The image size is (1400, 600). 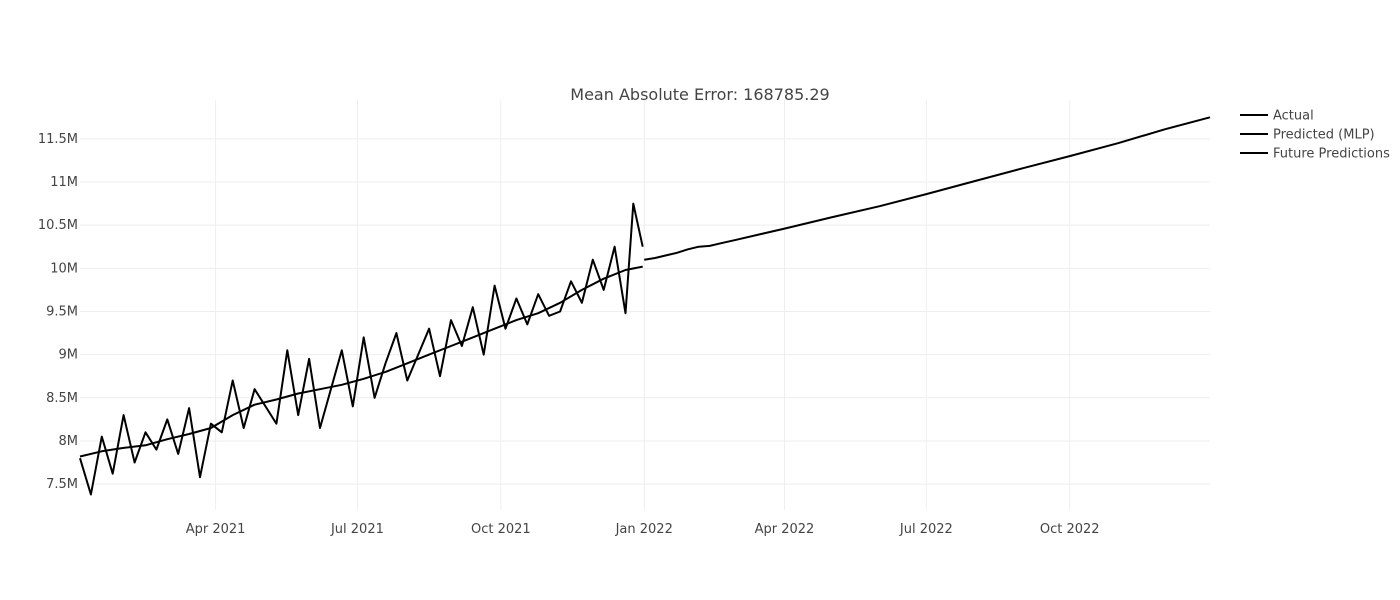 I want to click on x-tick-label: Oct 2021, so click(x=501, y=529).